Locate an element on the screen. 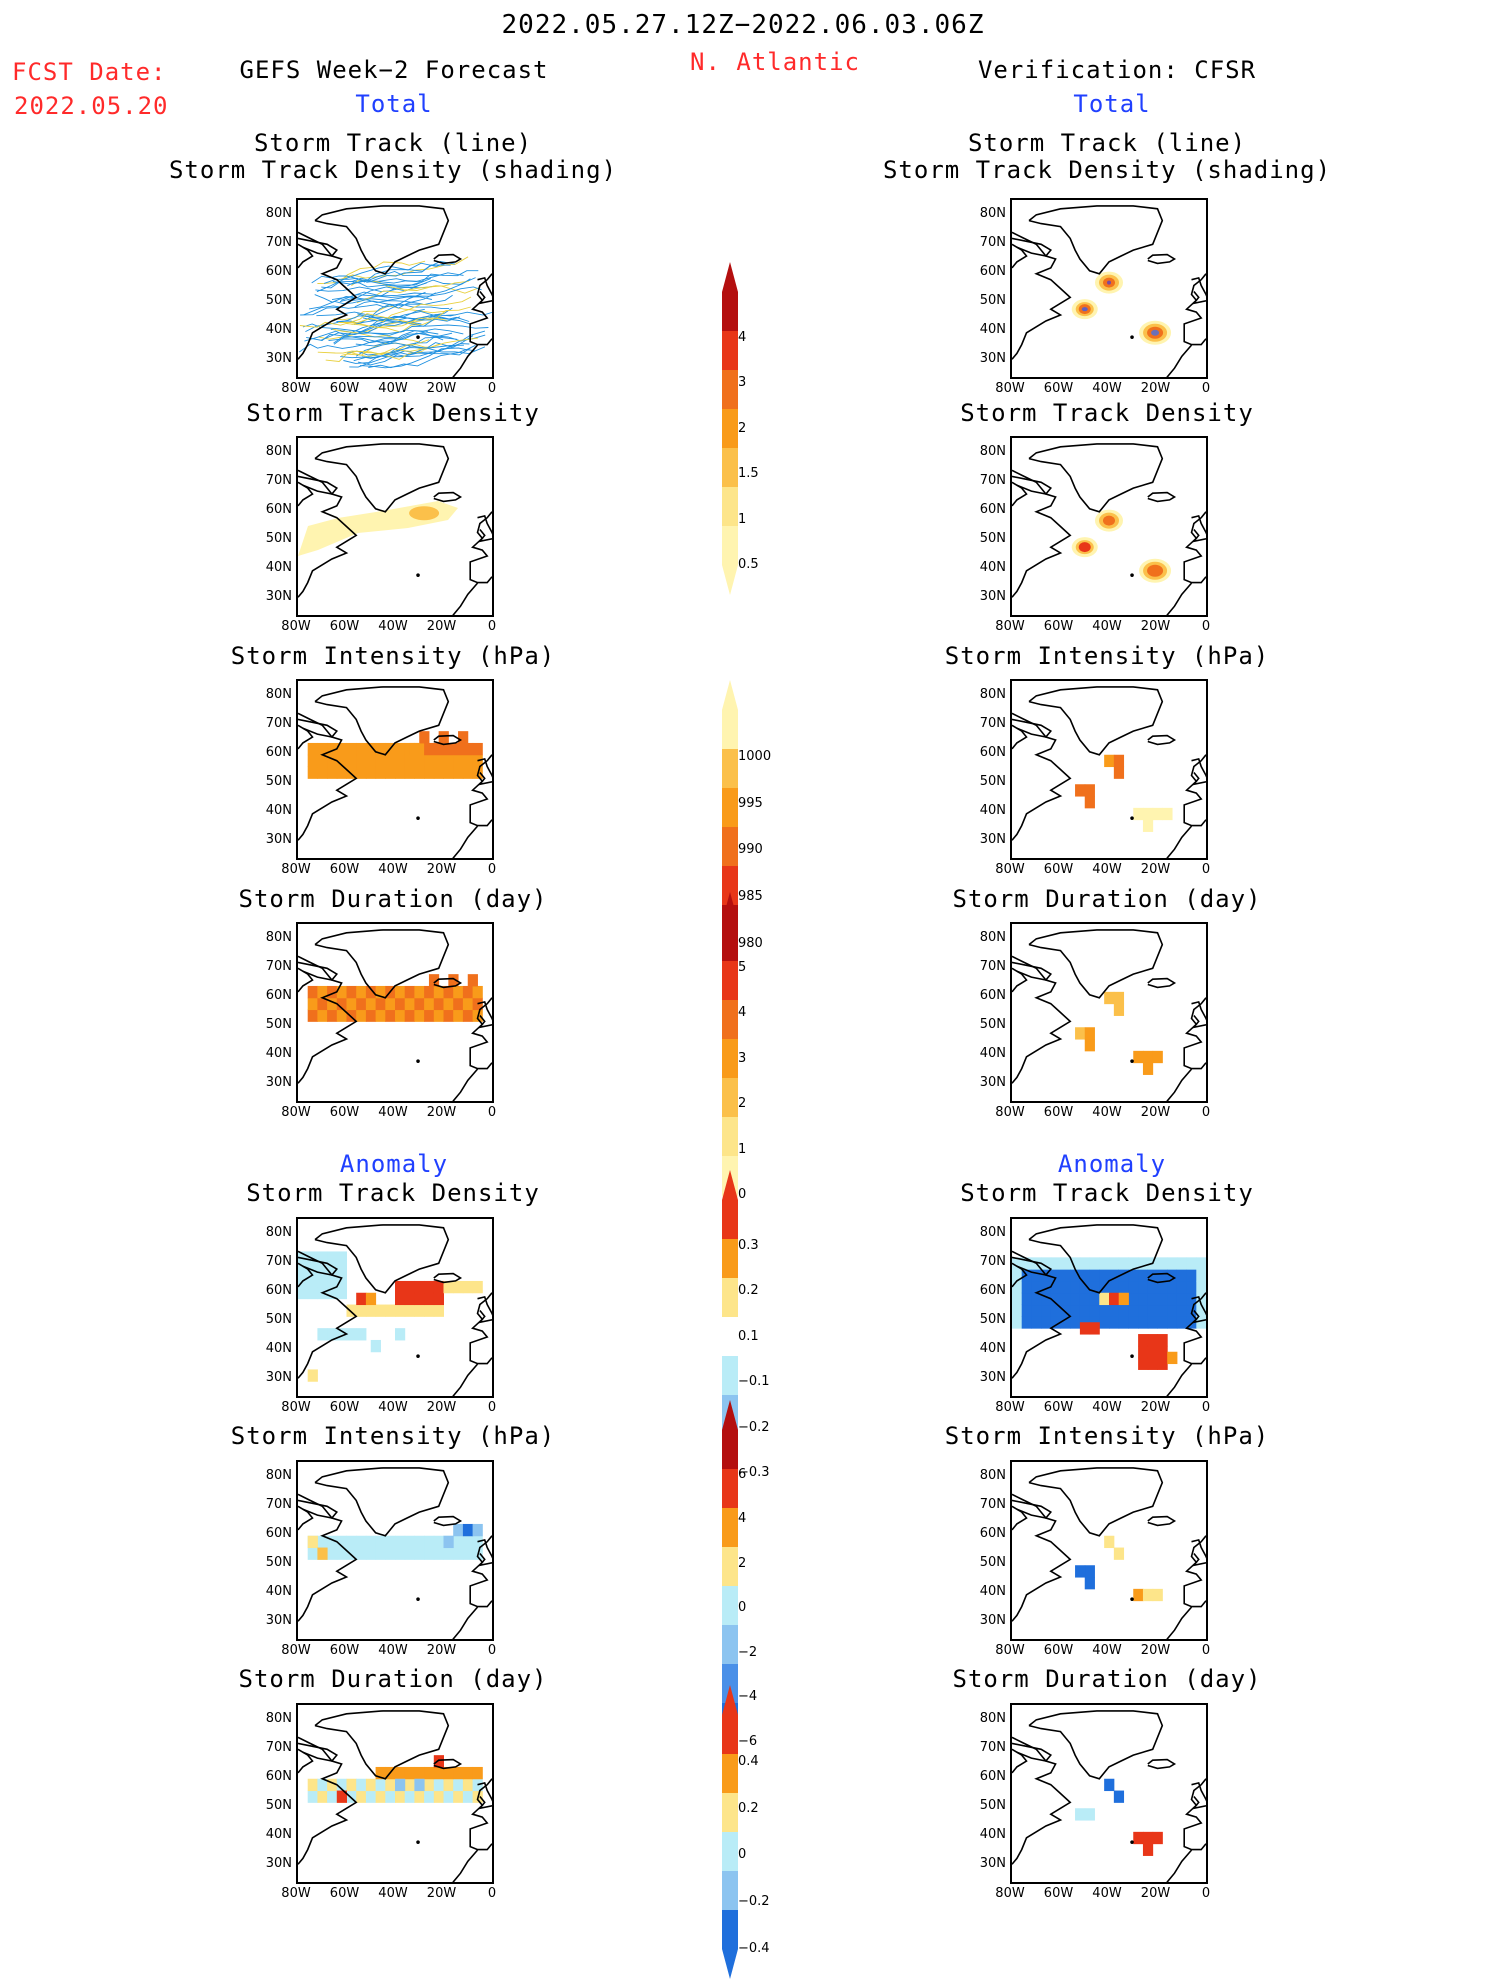  intensity-anomaly-colorbar-label: −4 is located at coordinates (748, 1697).